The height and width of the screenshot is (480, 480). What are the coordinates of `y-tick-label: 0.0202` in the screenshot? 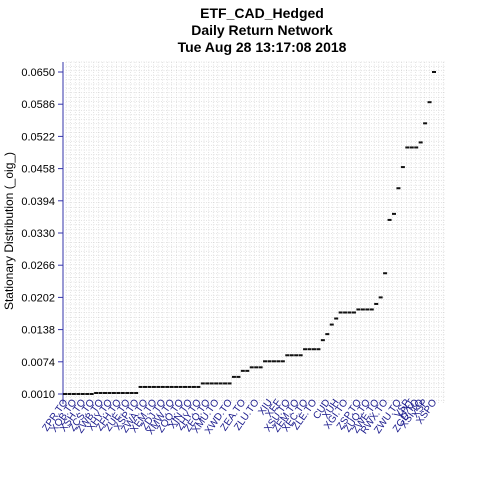 It's located at (38, 298).